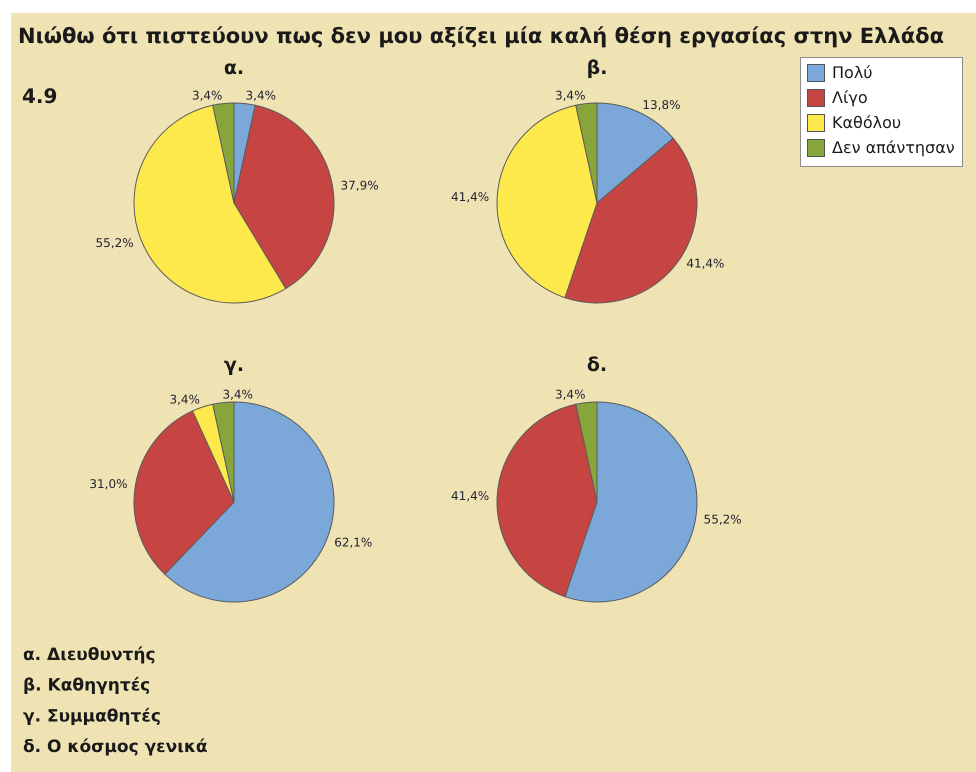  Describe the element at coordinates (597, 68) in the screenshot. I see `chart-title: β.` at that location.